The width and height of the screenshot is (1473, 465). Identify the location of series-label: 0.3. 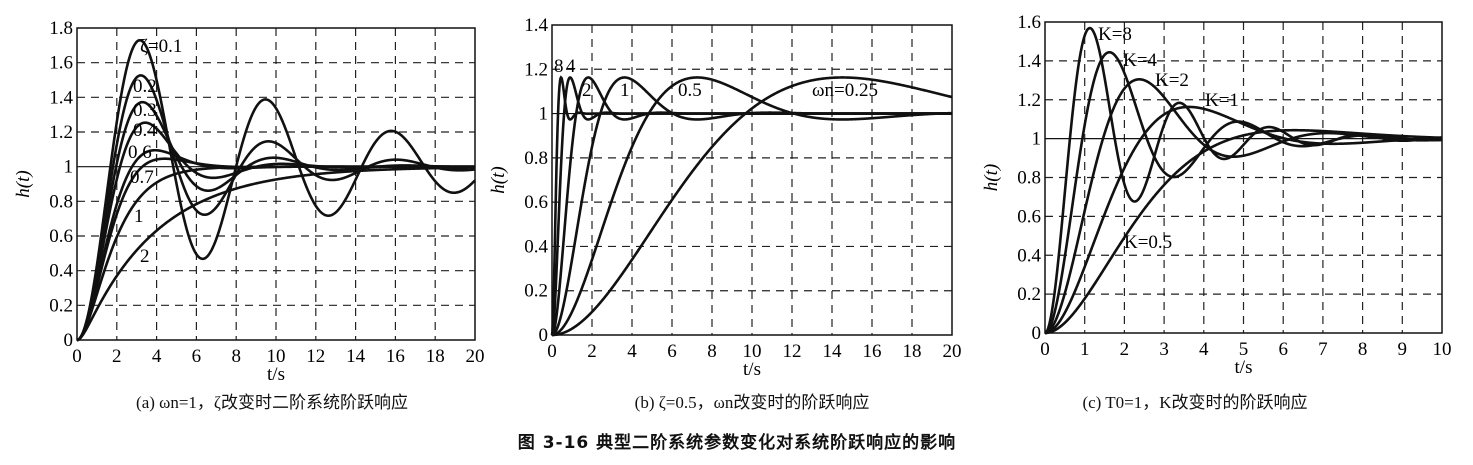
(145, 110).